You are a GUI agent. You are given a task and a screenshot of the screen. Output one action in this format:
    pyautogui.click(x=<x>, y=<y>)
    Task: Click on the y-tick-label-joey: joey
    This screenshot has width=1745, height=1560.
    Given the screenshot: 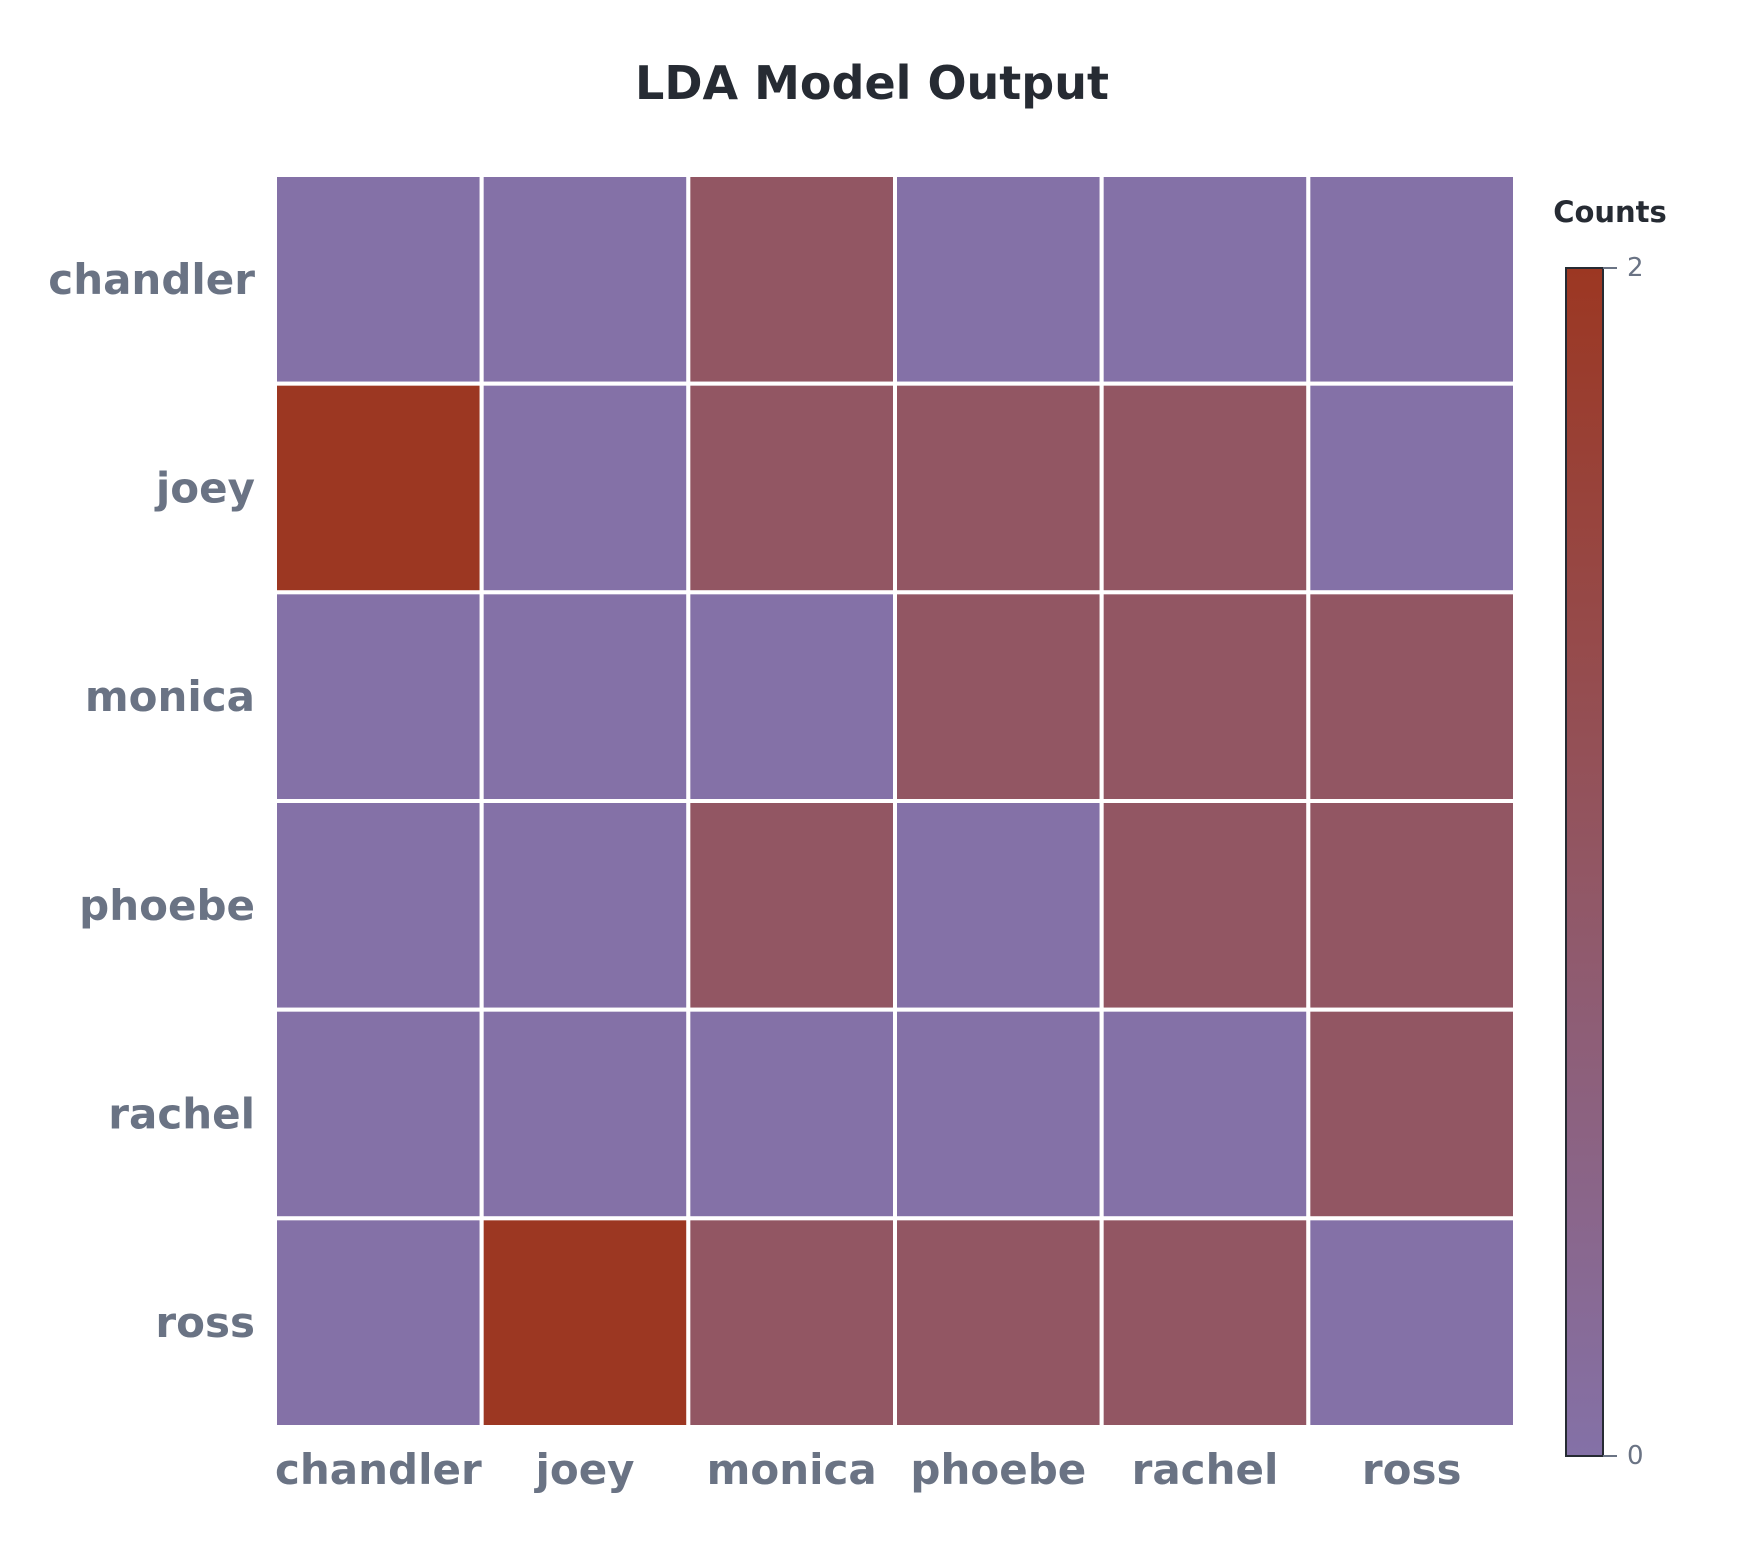 What is the action you would take?
    pyautogui.click(x=204, y=488)
    